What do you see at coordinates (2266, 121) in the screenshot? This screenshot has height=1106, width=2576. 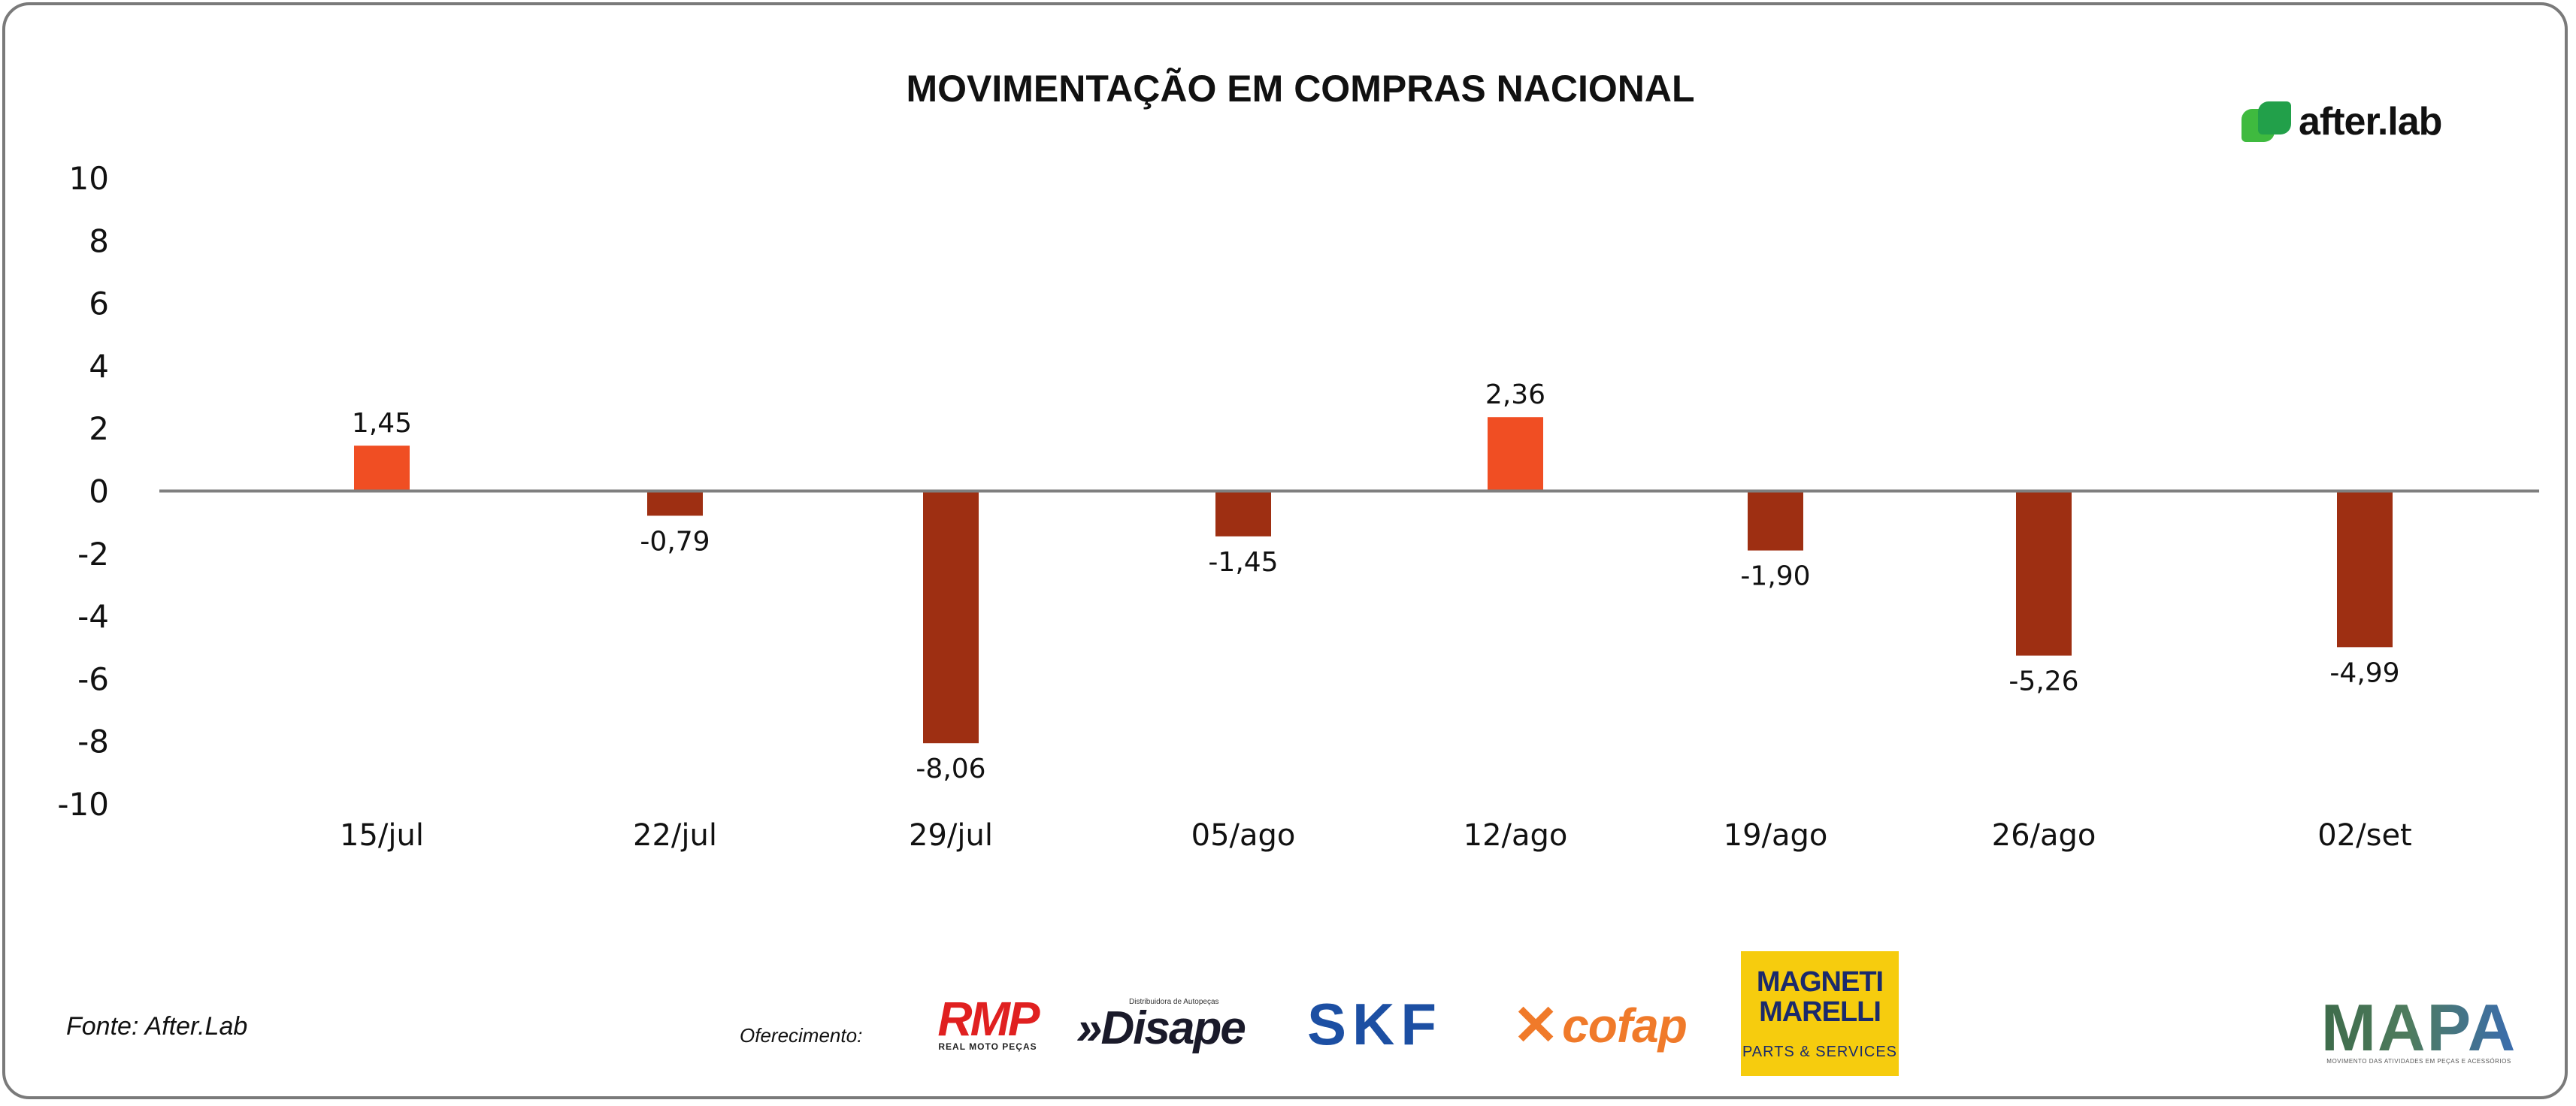 I see `after-lab-mark-icon` at bounding box center [2266, 121].